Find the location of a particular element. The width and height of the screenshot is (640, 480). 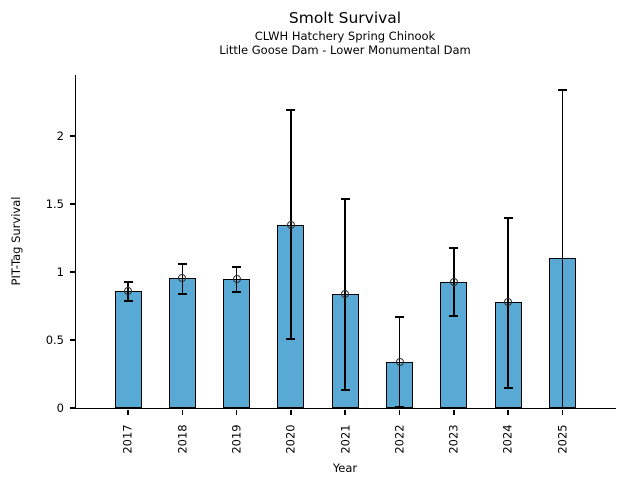

y-tick-label-0: 0 is located at coordinates (60, 408).